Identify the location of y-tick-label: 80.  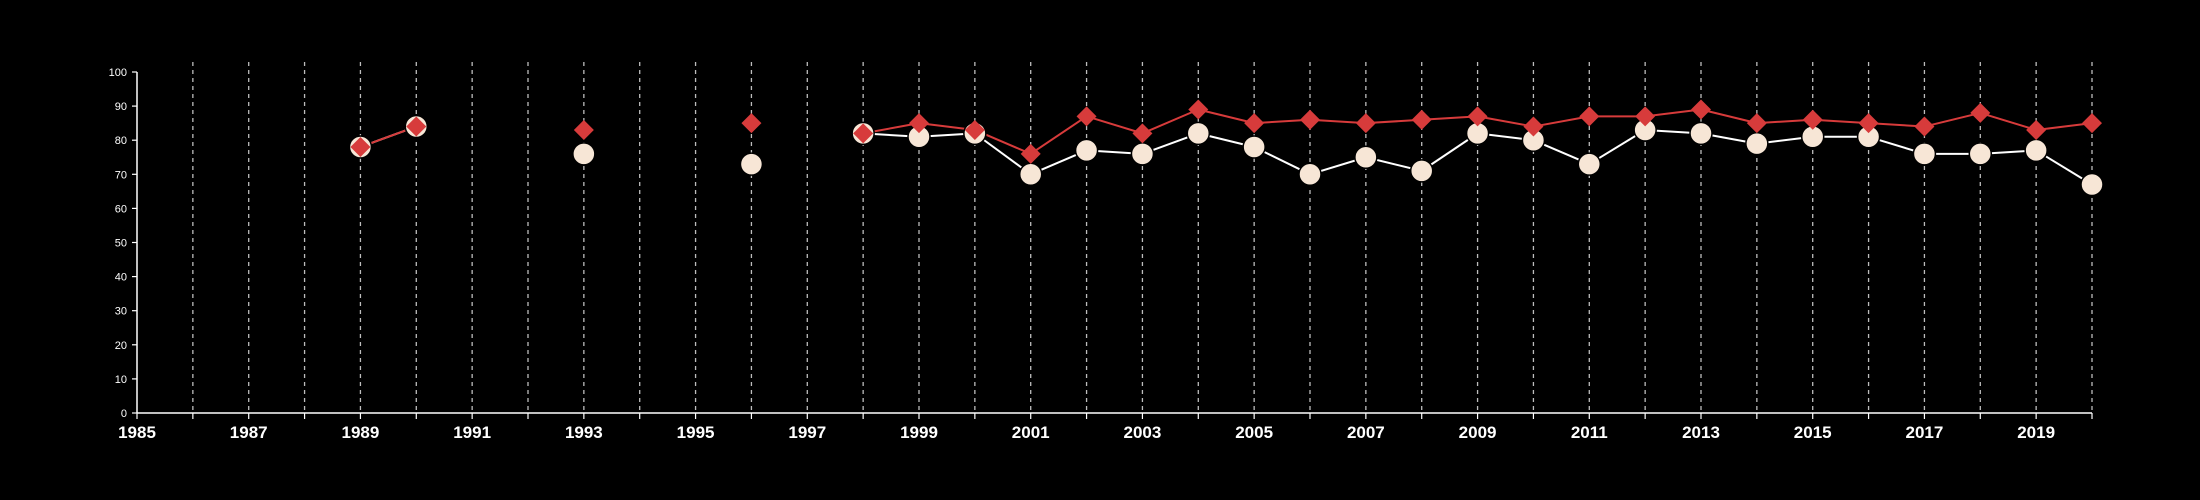
(121, 141).